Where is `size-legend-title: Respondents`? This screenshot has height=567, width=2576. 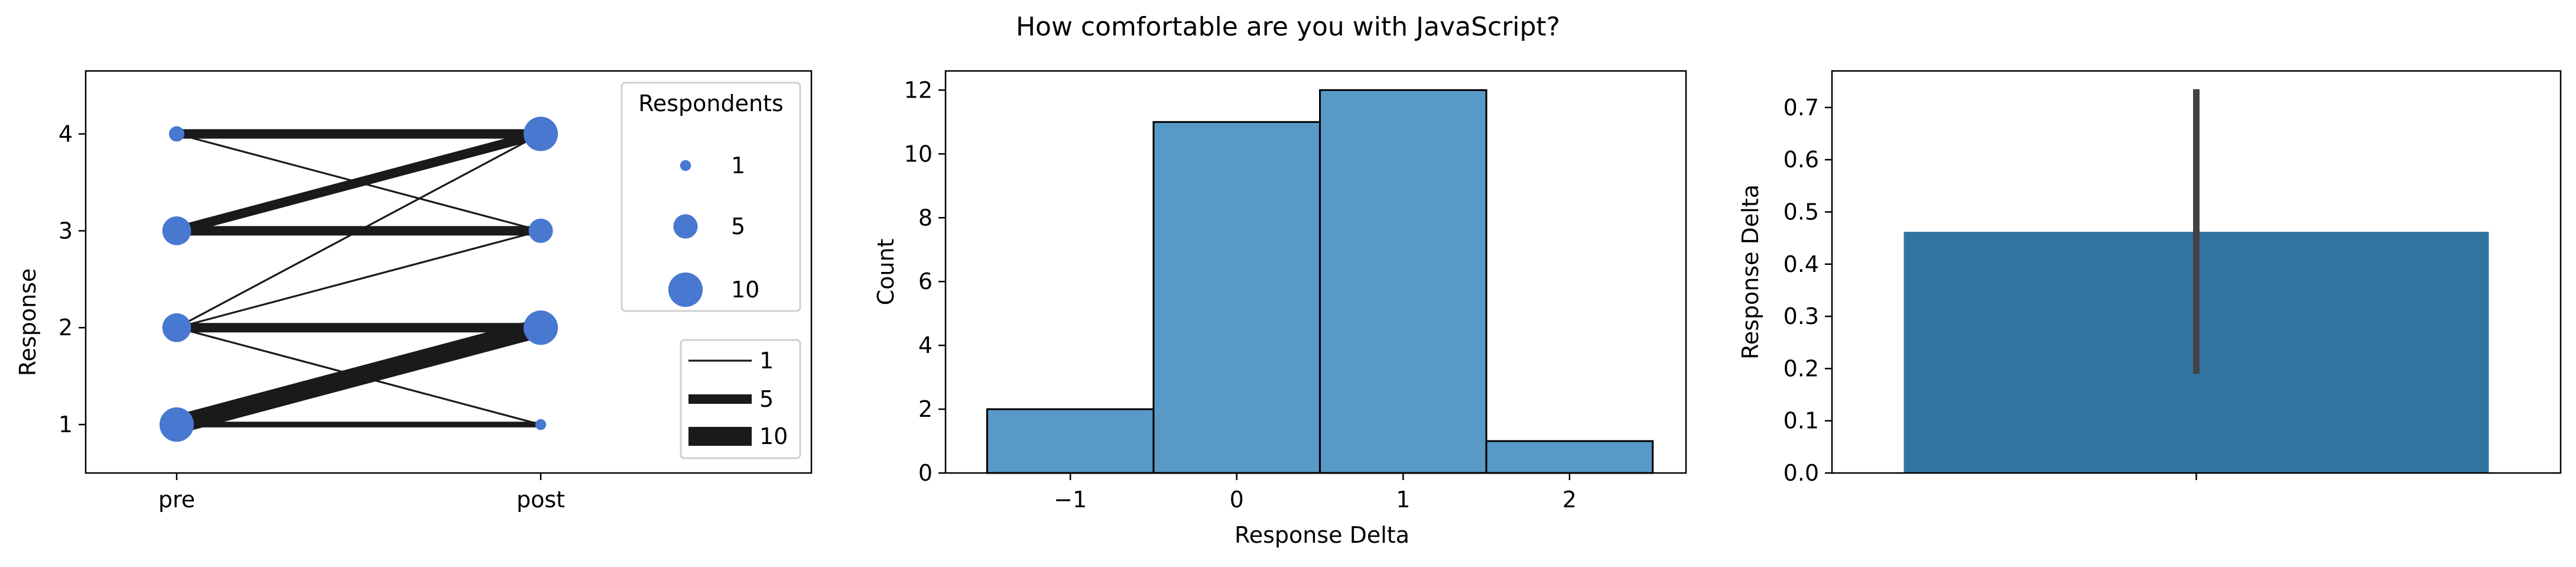 size-legend-title: Respondents is located at coordinates (711, 103).